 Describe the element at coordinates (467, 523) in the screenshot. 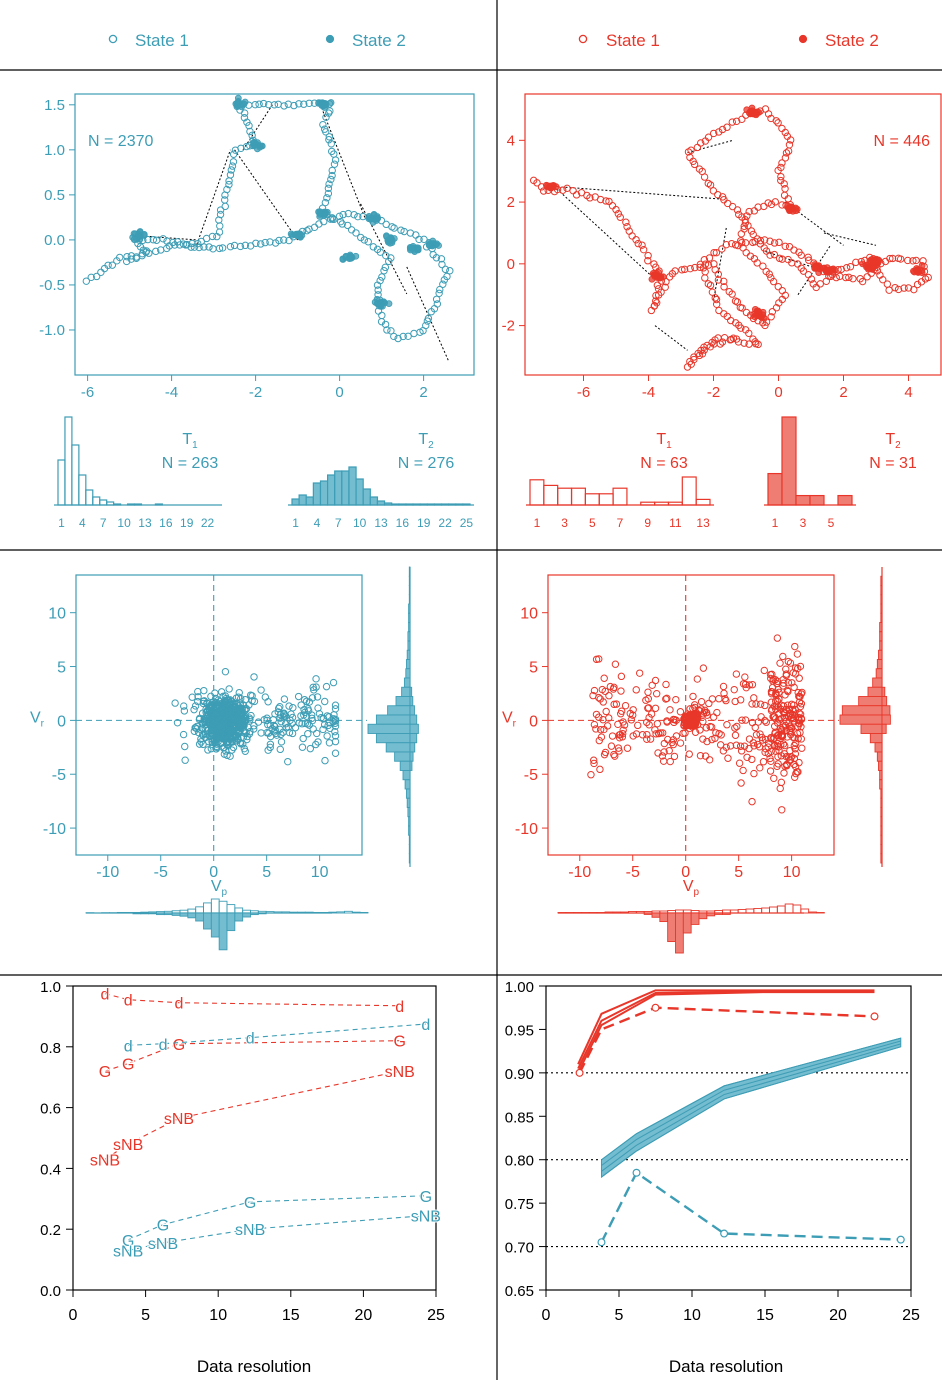

I see `hist-tick-label: 25` at that location.